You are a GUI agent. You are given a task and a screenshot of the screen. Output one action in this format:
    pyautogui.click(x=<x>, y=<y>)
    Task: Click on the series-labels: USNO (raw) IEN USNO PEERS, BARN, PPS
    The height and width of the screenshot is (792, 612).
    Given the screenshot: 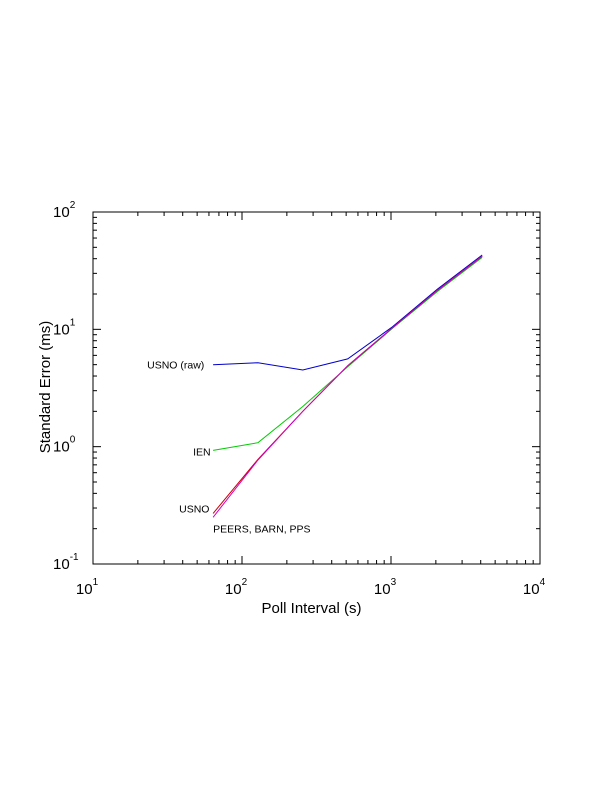 What is the action you would take?
    pyautogui.click(x=228, y=448)
    